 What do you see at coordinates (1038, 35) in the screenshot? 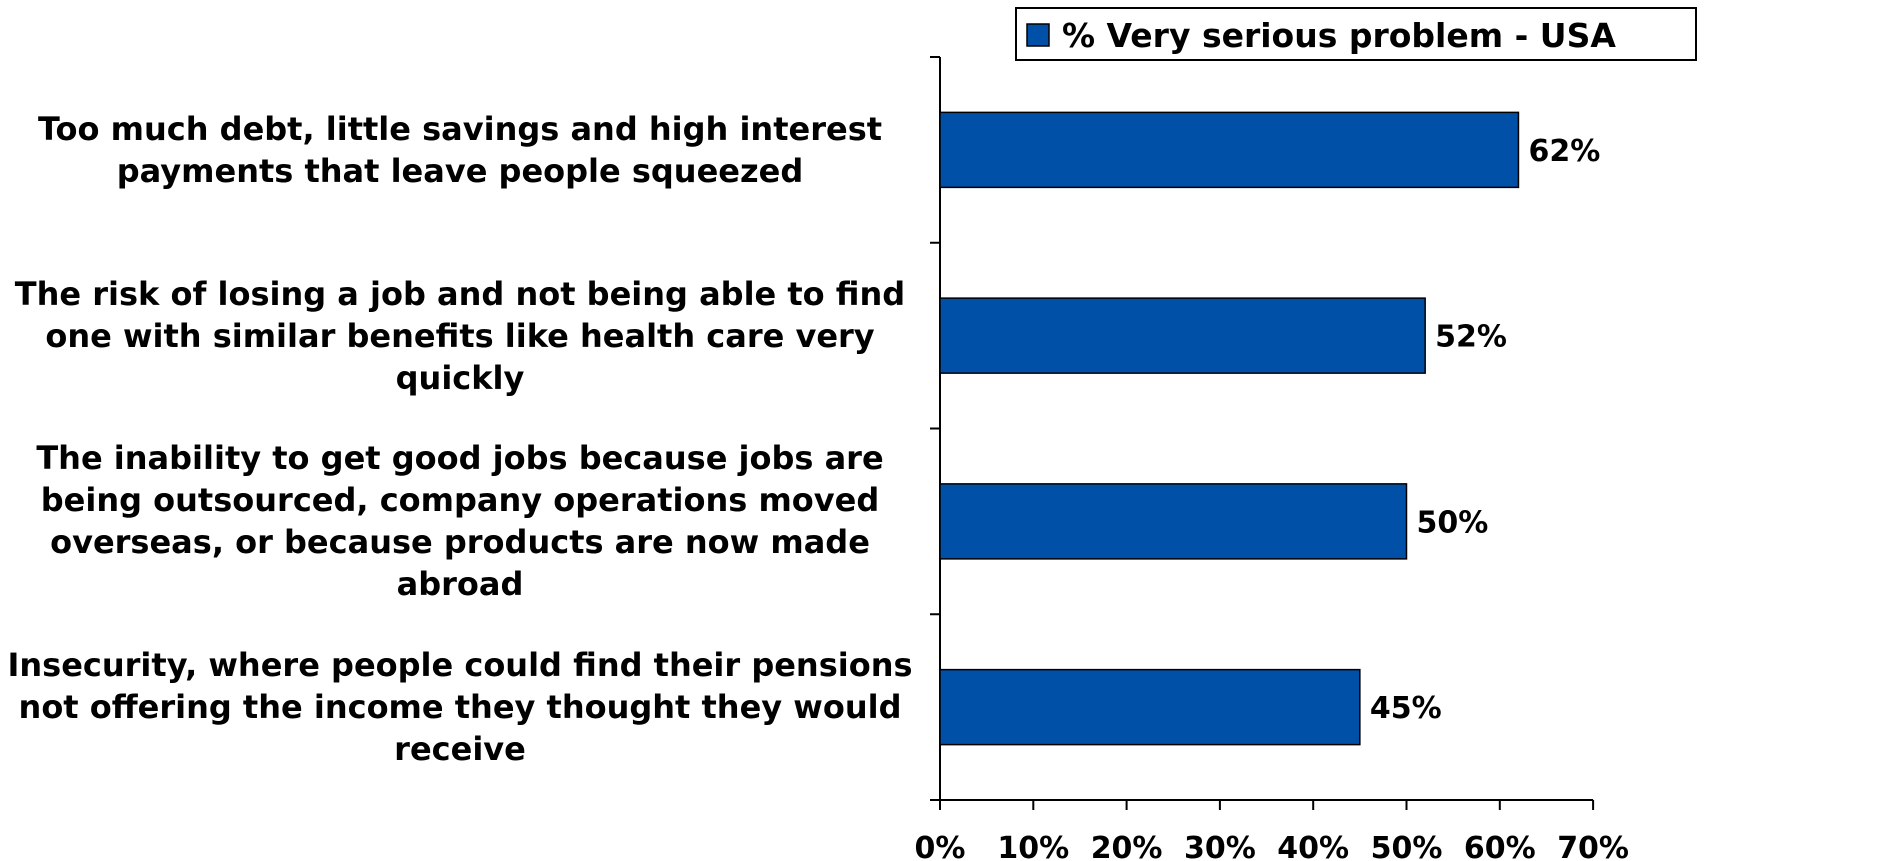
I see `legend-swatch` at bounding box center [1038, 35].